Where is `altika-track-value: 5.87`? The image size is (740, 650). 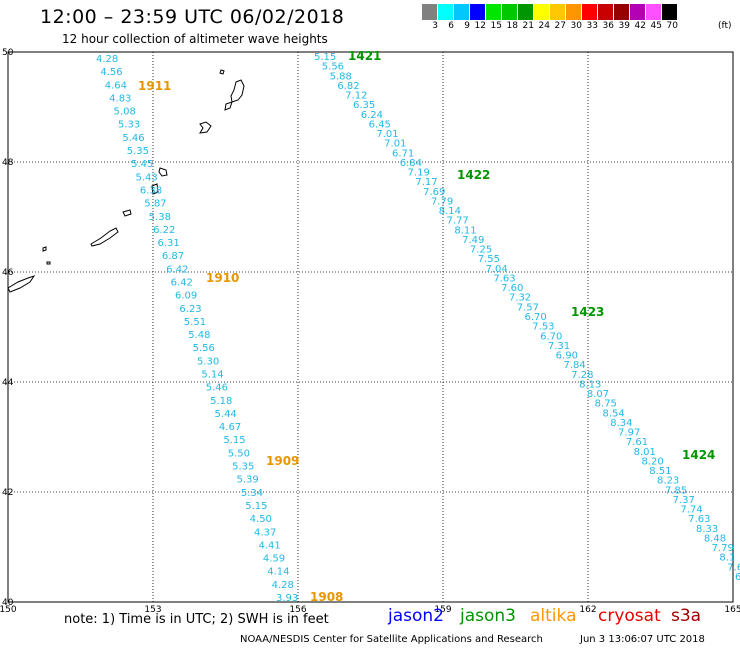
altika-track-value: 5.87 is located at coordinates (155, 204).